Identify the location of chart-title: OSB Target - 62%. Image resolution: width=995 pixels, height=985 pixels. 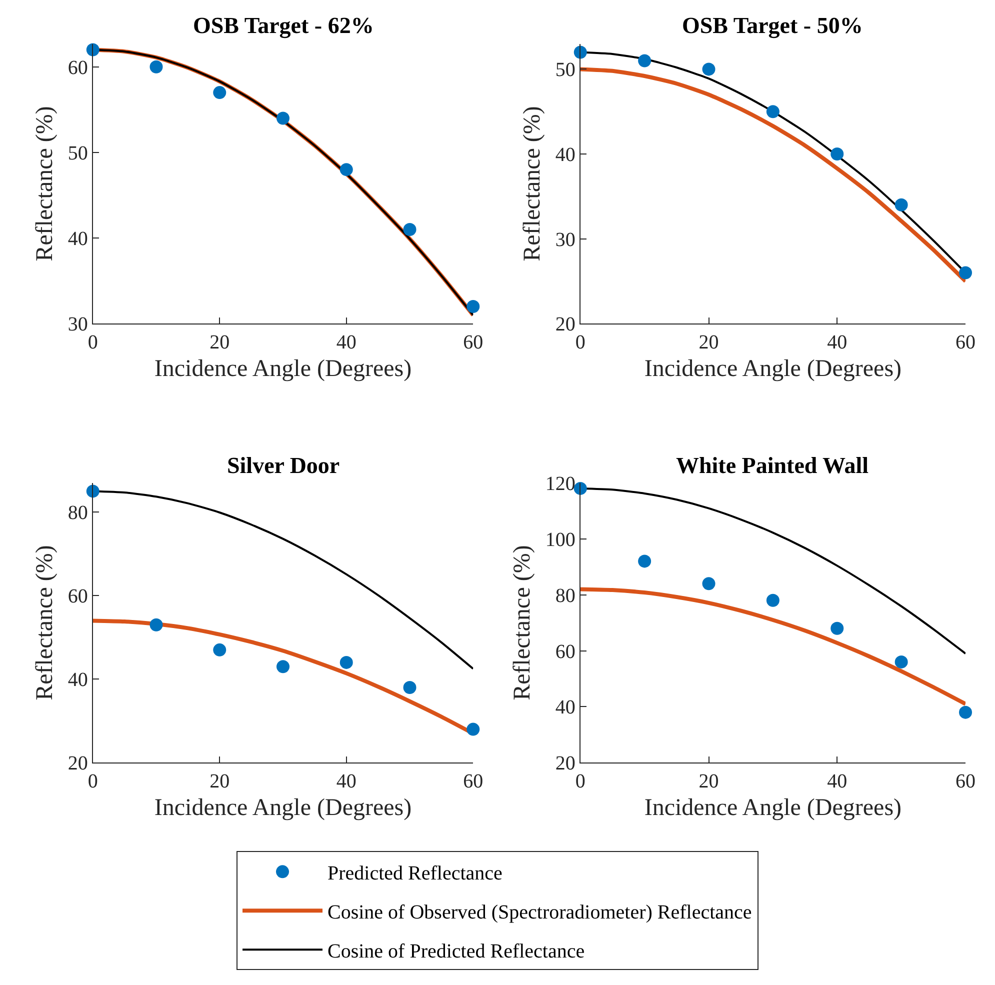
(283, 26).